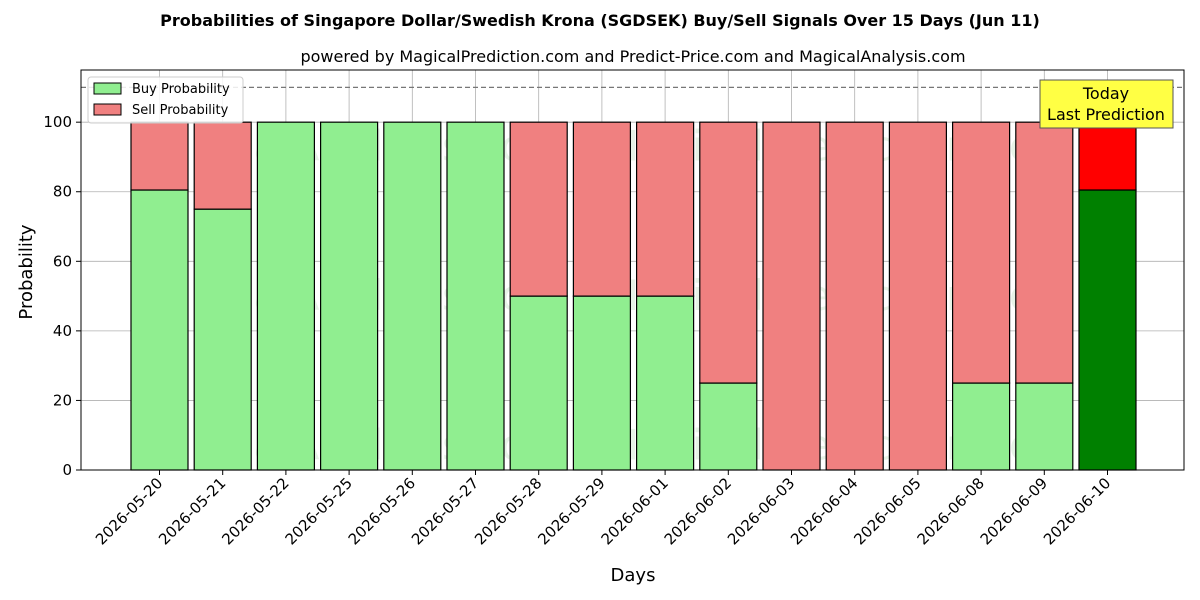  I want to click on y-tick-label: 60, so click(62, 261).